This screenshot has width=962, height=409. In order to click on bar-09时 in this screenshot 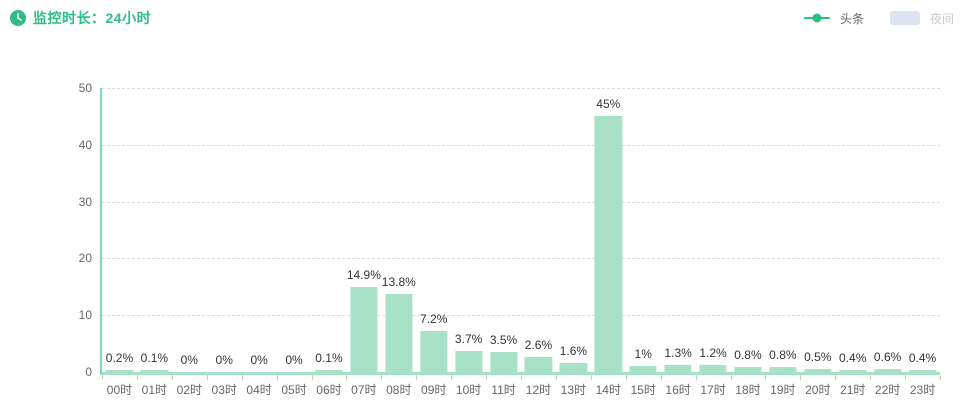, I will do `click(434, 351)`.